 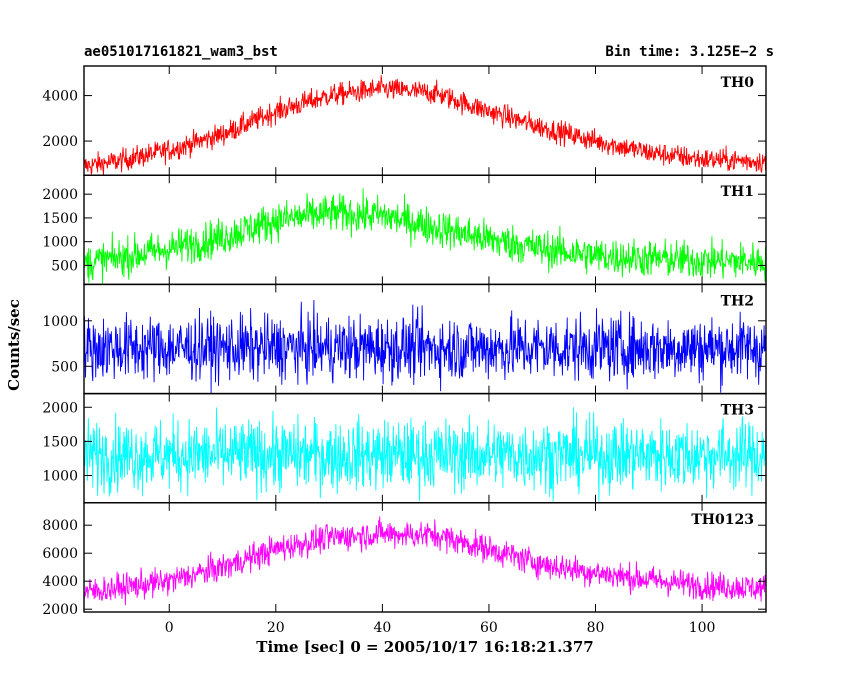 I want to click on x-tick-label: 40, so click(x=382, y=628).